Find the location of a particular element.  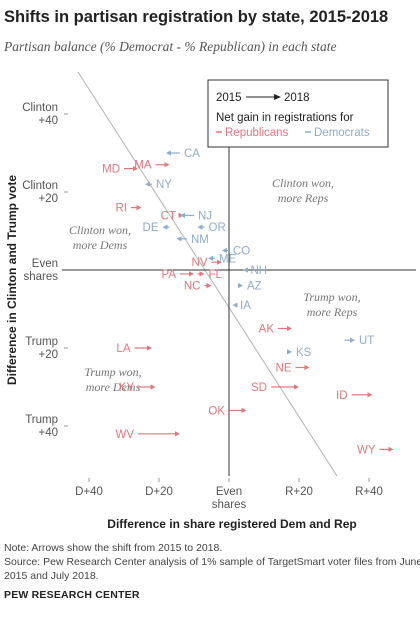

arrow-pa is located at coordinates (187, 274).